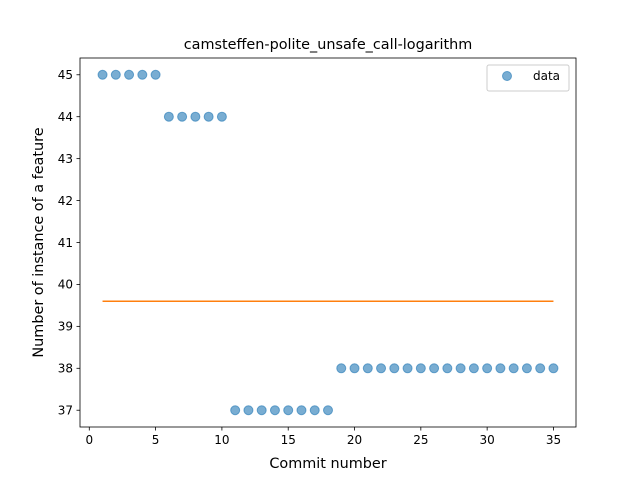  Describe the element at coordinates (39, 242) in the screenshot. I see `y-axis-label: Number of instance of a feature` at that location.